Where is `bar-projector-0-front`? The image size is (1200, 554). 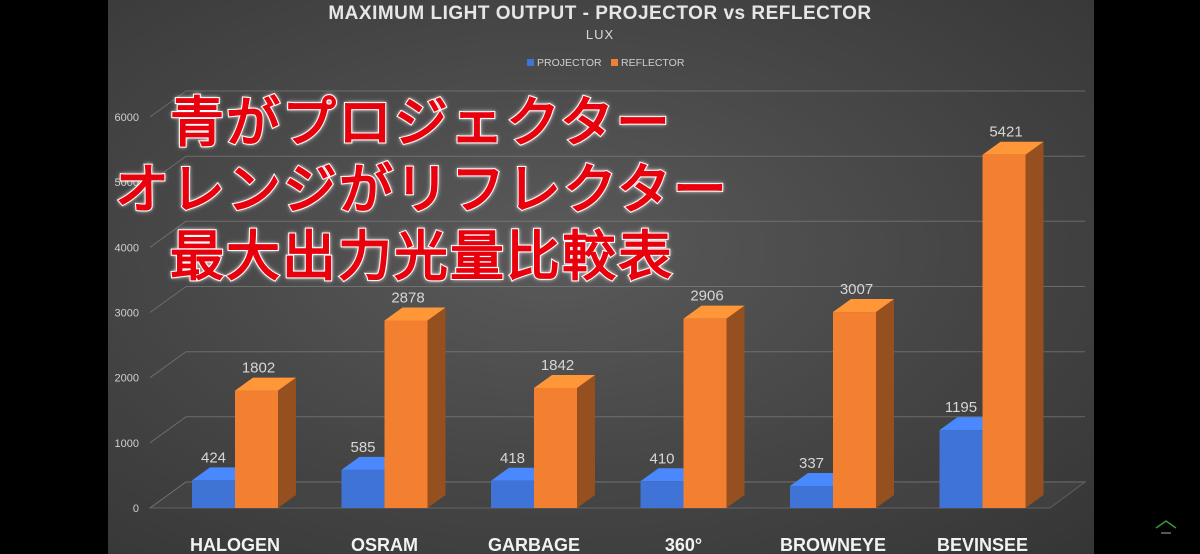 bar-projector-0-front is located at coordinates (213, 494).